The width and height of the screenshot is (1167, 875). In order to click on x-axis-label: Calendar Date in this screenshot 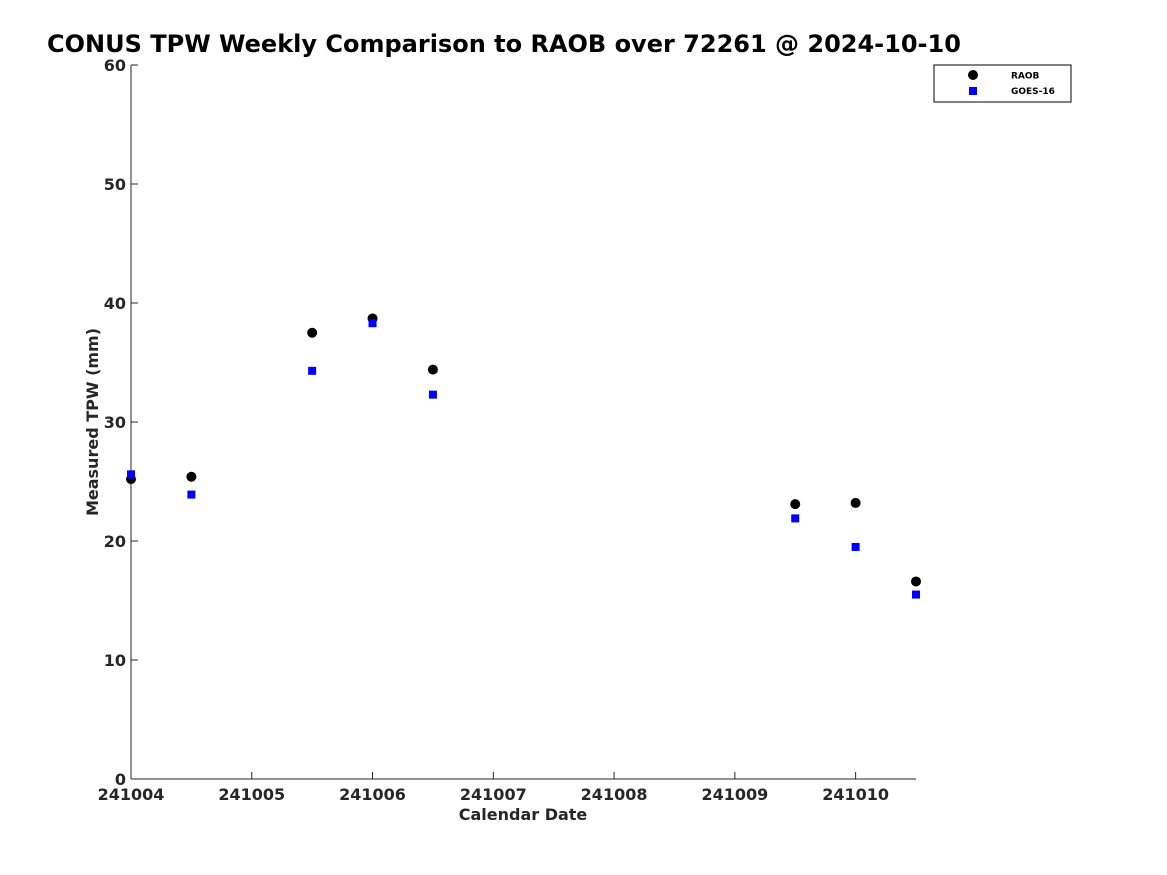, I will do `click(523, 814)`.